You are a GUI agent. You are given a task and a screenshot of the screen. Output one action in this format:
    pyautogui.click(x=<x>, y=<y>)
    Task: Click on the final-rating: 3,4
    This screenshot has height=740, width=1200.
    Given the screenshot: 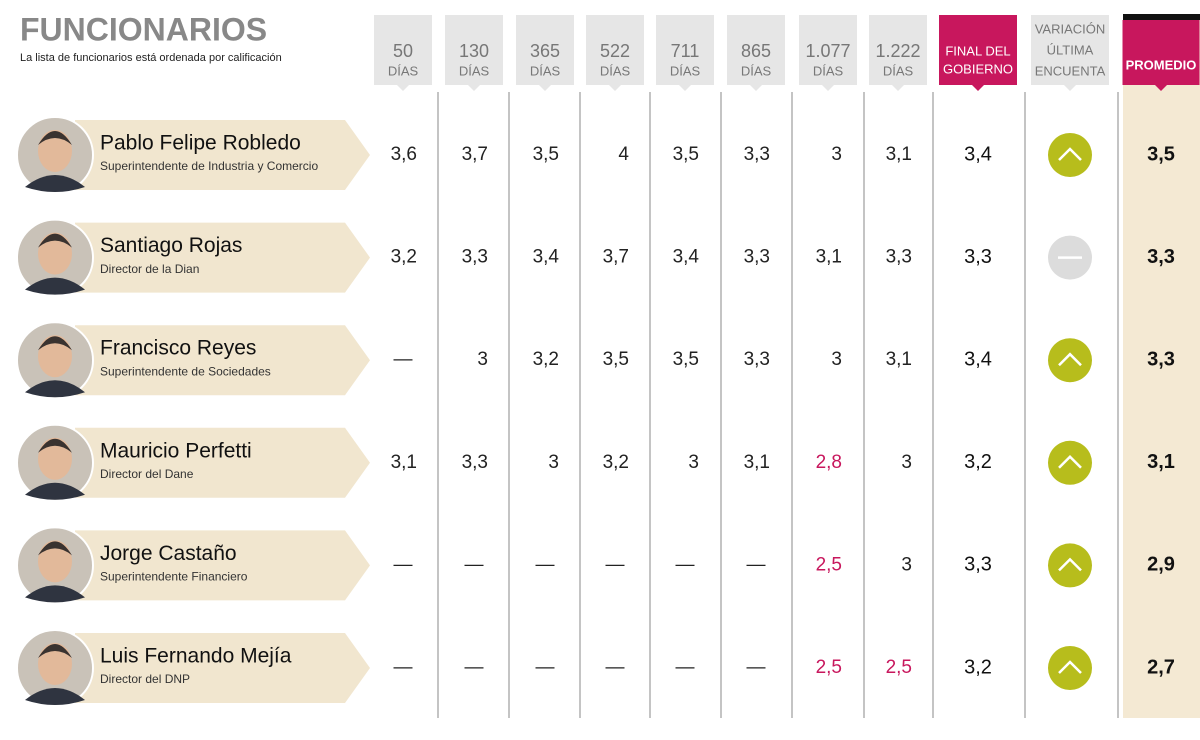 What is the action you would take?
    pyautogui.click(x=978, y=359)
    